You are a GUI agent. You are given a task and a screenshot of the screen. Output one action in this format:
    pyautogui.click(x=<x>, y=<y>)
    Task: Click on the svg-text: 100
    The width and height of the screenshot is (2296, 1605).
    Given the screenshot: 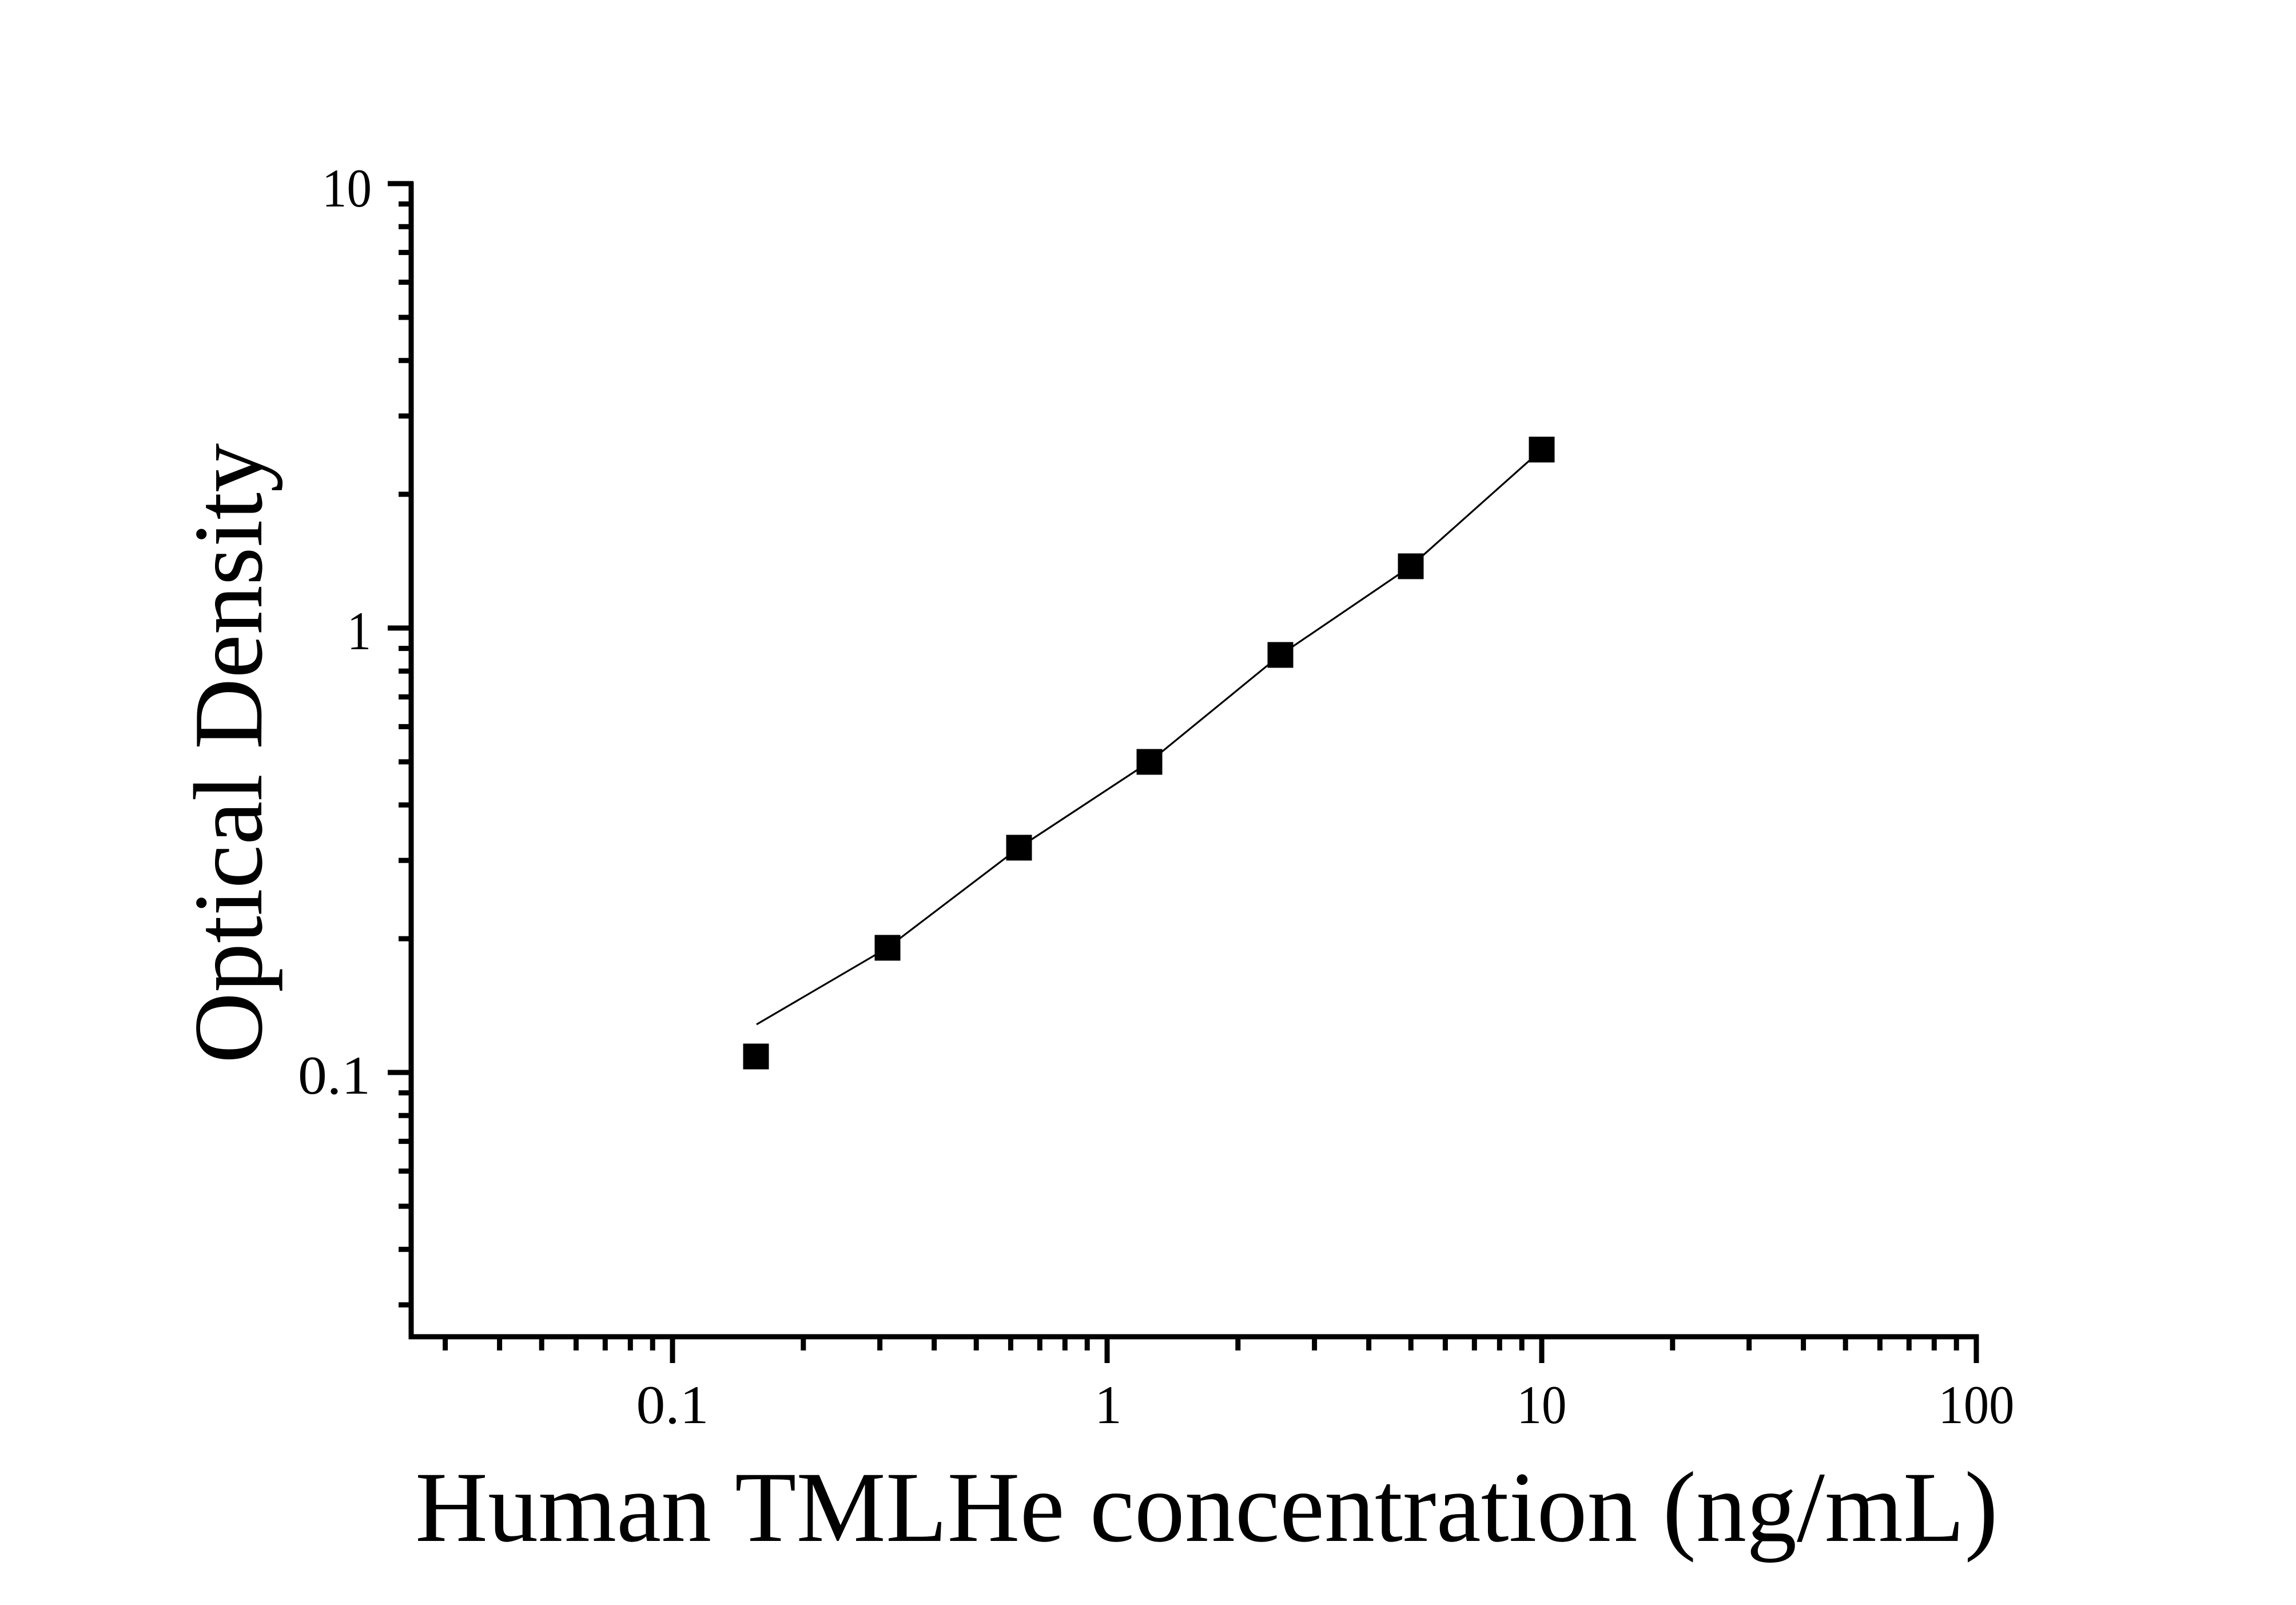 What is the action you would take?
    pyautogui.click(x=1977, y=1404)
    